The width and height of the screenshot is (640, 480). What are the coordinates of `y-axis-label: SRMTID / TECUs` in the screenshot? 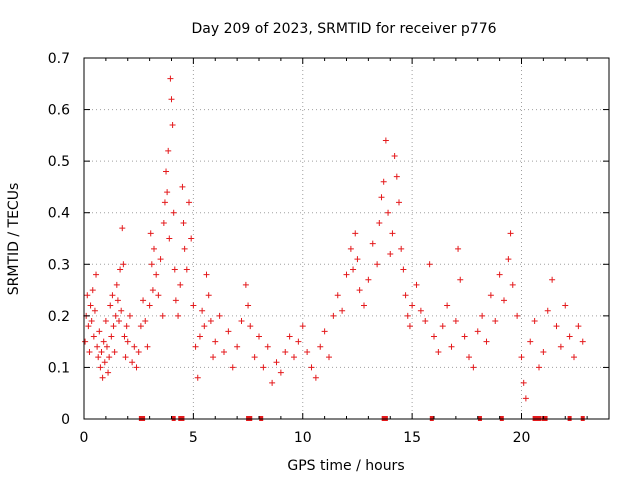 It's located at (14, 239).